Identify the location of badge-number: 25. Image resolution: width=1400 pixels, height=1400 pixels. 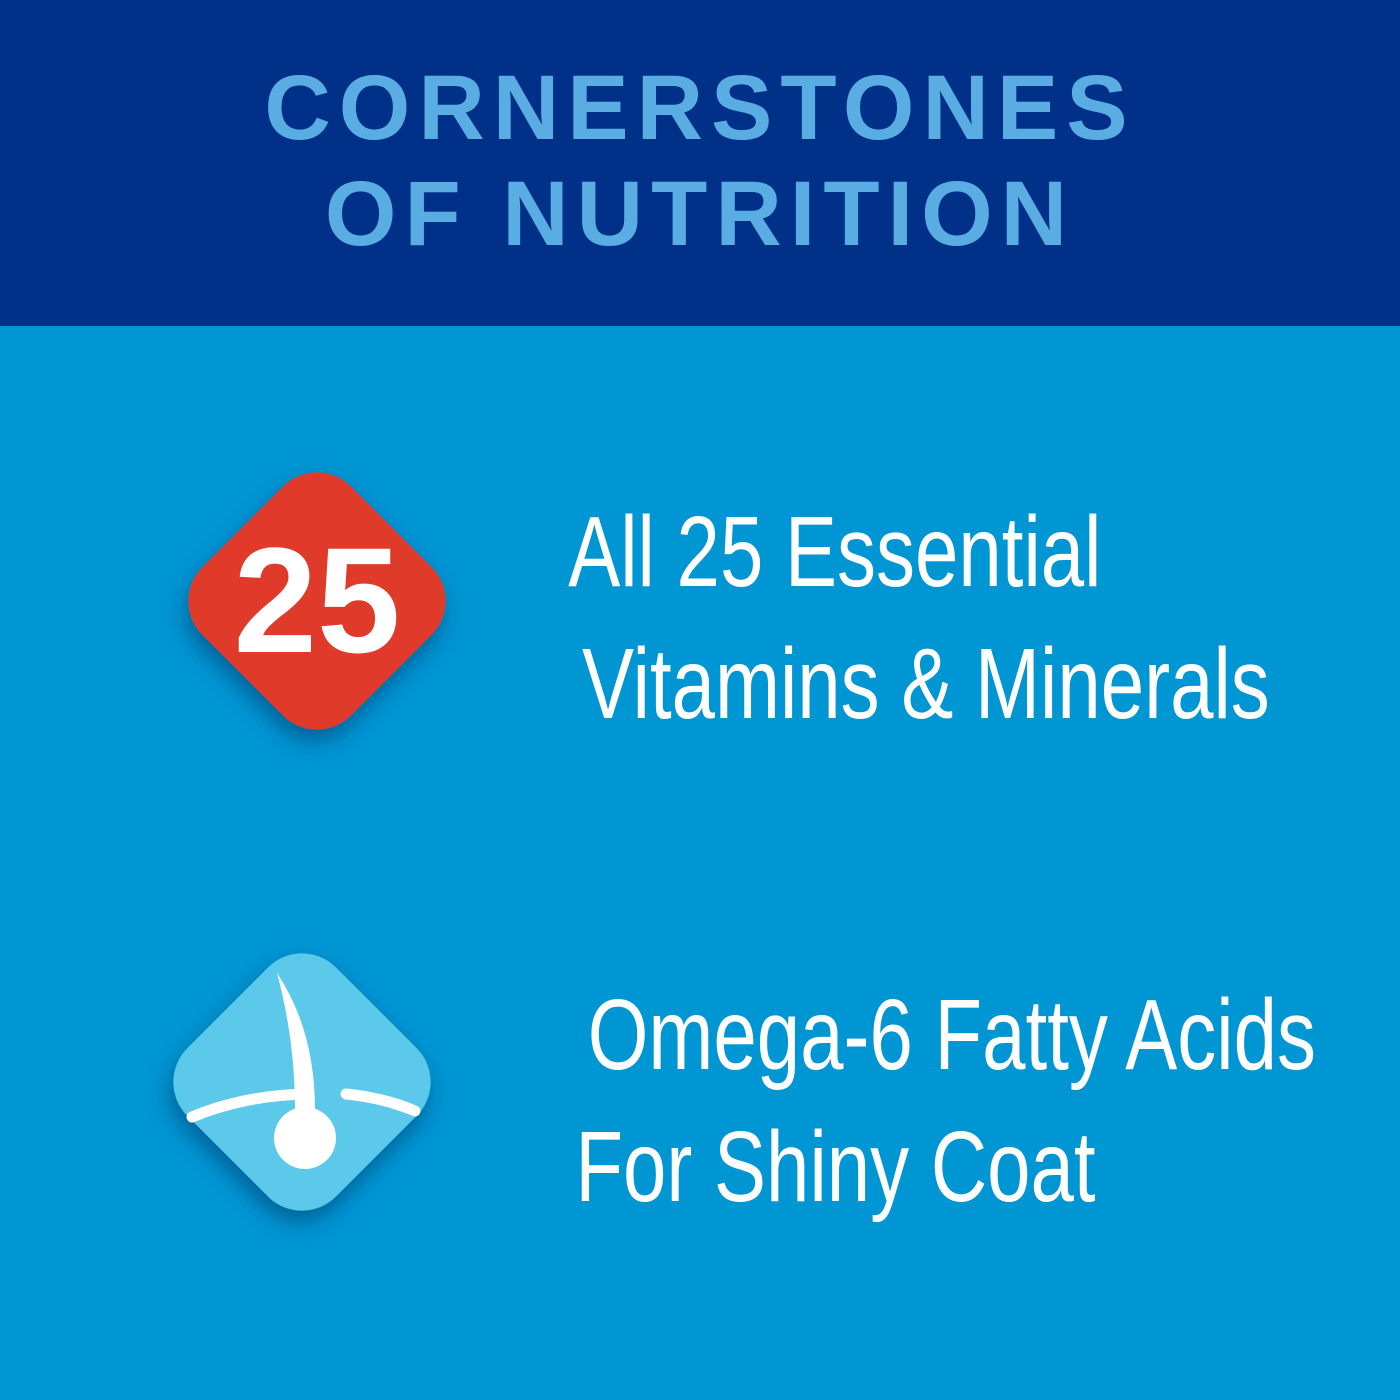
(317, 600).